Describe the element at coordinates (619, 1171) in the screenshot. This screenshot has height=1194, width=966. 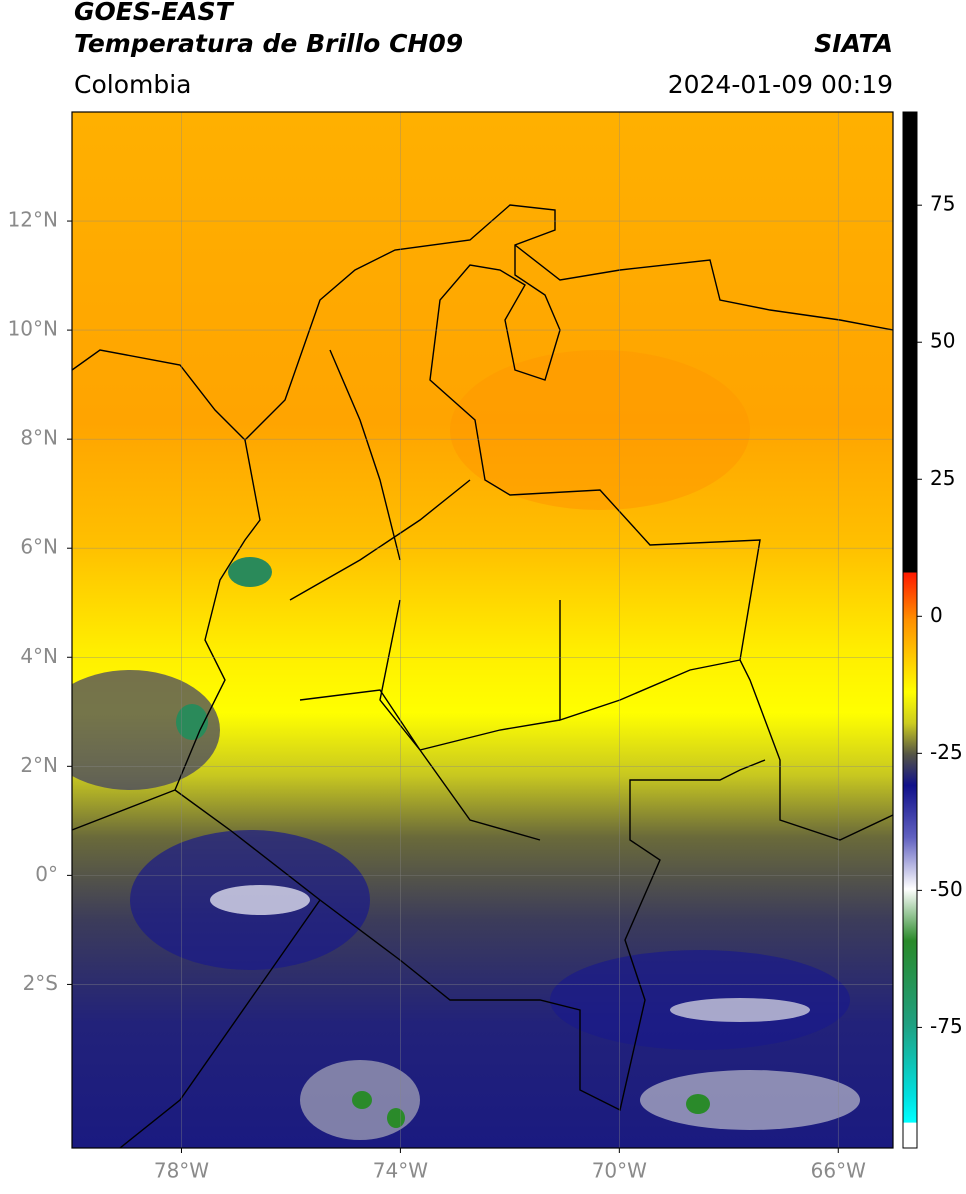
I see `x-tick-label: 70°W` at that location.